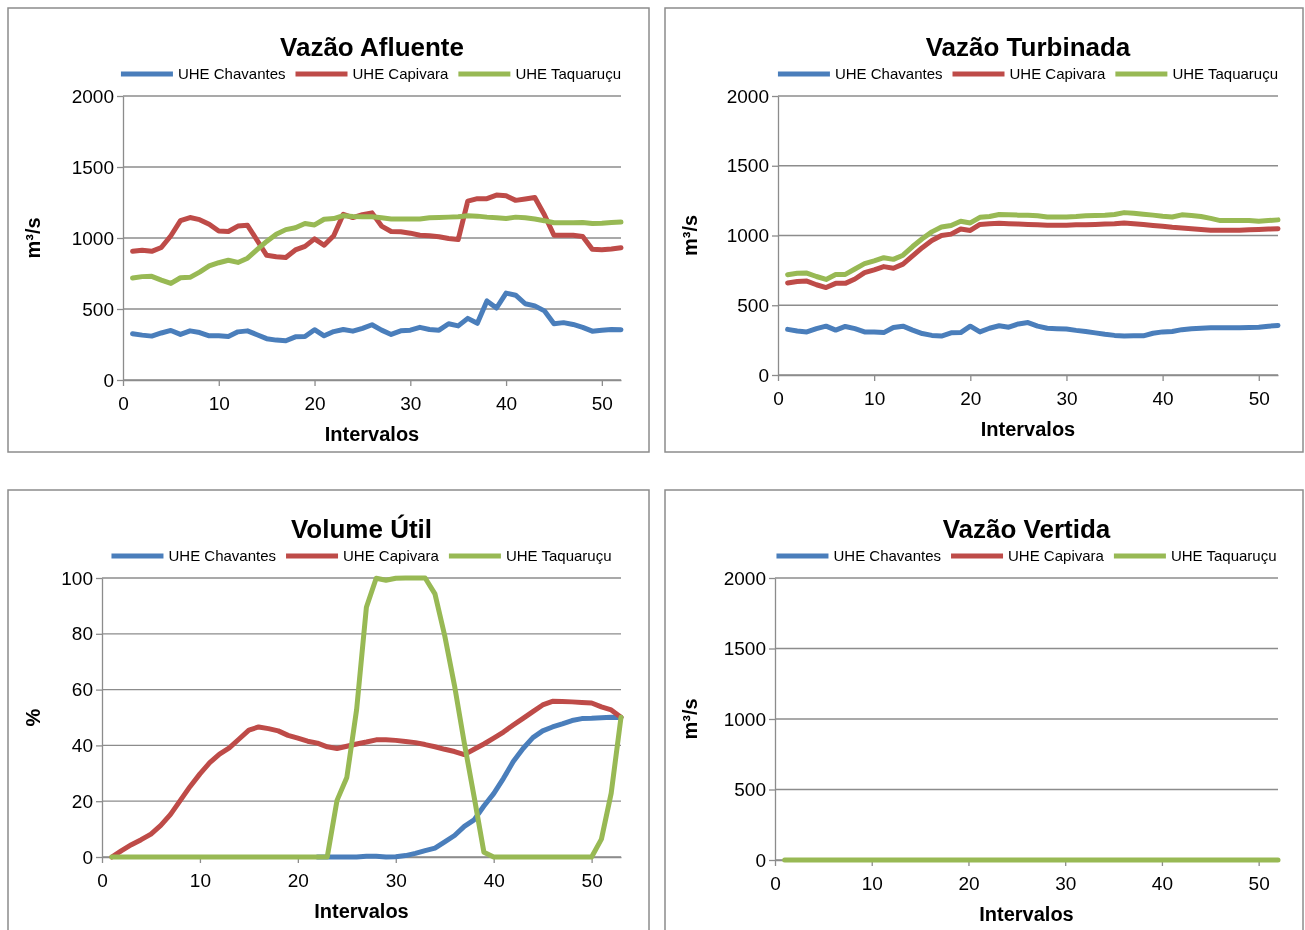 This screenshot has height=930, width=1305. I want to click on y-tick-label: 20, so click(82, 801).